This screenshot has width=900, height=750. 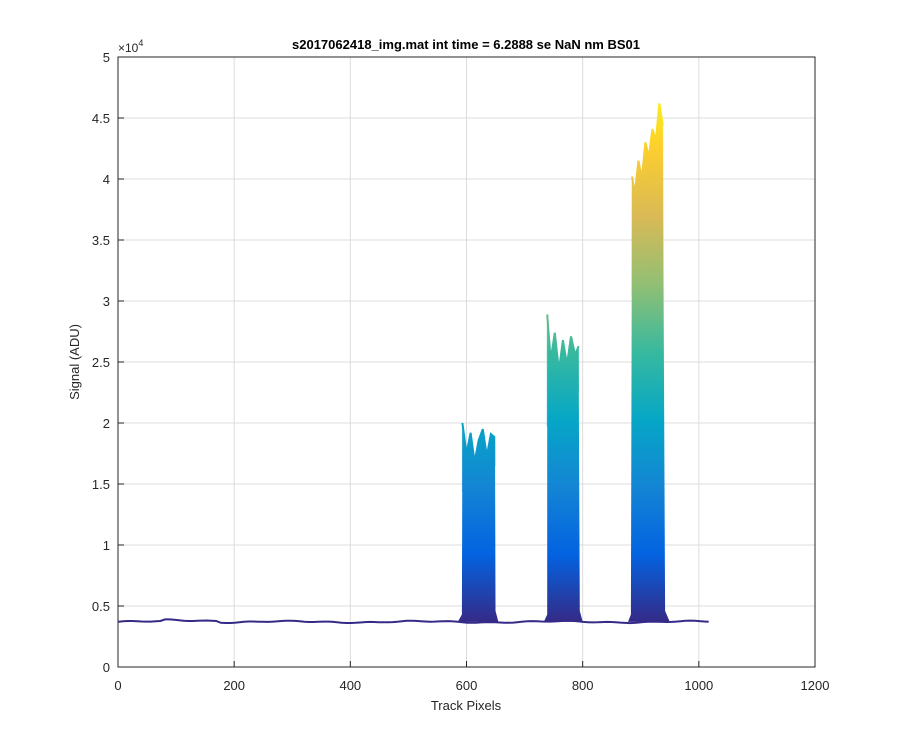 I want to click on x-tick-label: 600, so click(x=467, y=685).